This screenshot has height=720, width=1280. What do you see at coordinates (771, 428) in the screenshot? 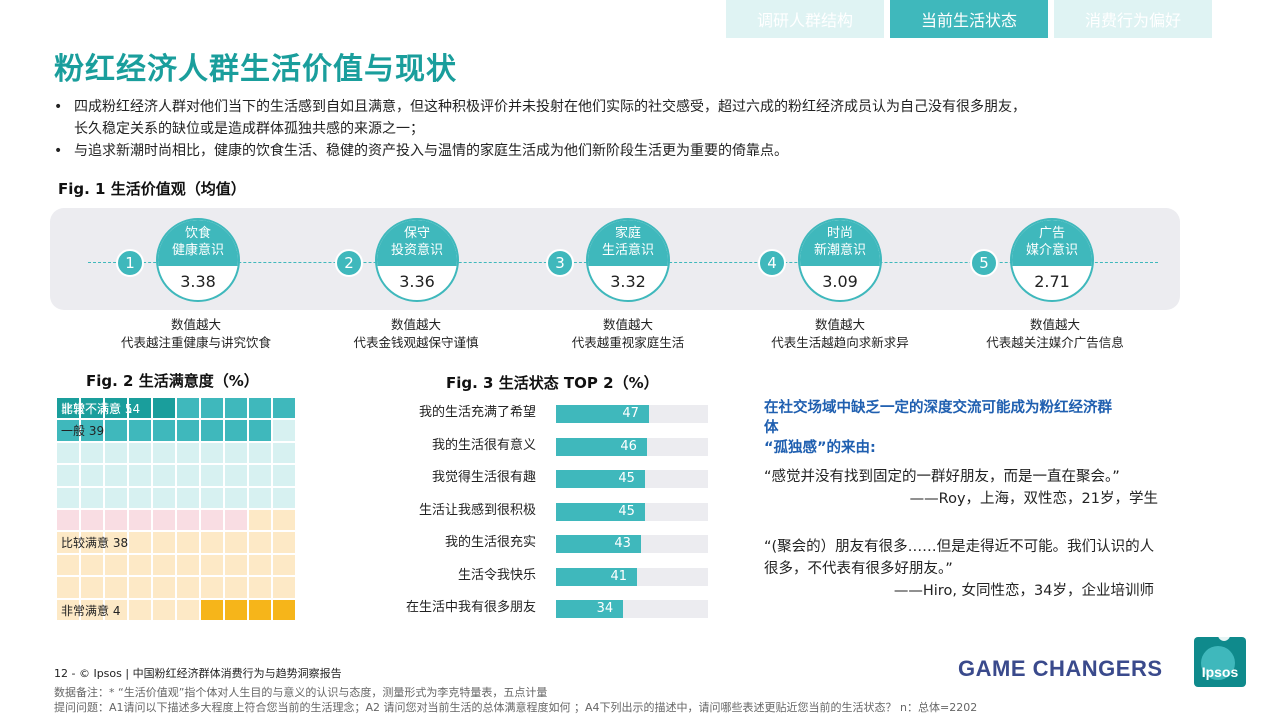
I see `quote-heading-line: 体` at bounding box center [771, 428].